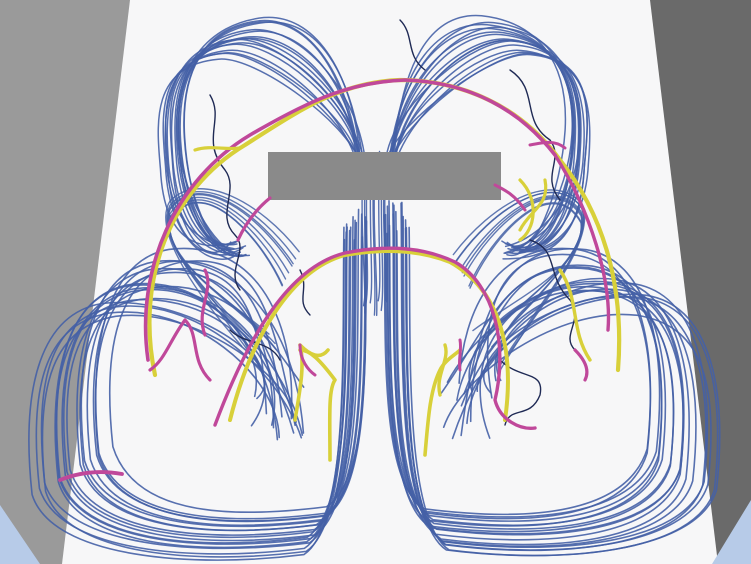 This screenshot has width=751, height=564. I want to click on right-wall, so click(700, 282).